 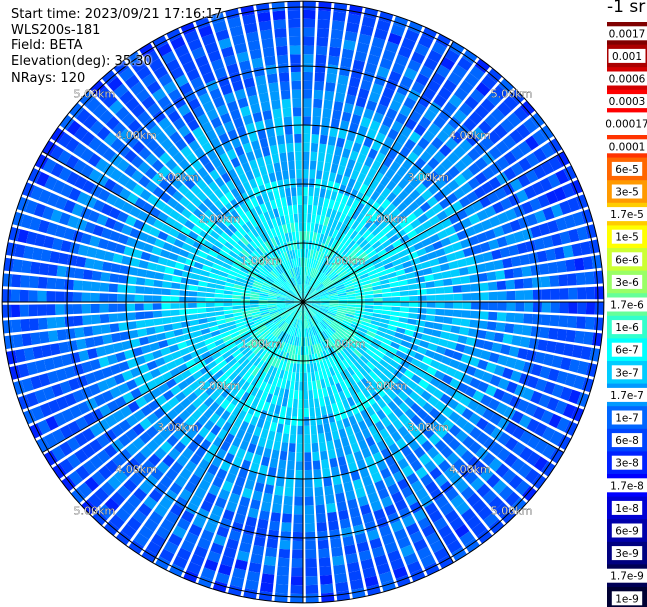 I want to click on colorbar-tick-label: 1e-9, so click(x=627, y=599).